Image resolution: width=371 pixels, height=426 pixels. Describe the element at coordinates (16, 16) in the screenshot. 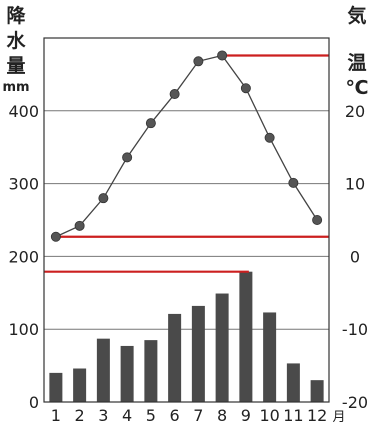

I see `left-axis-title-char: 降` at that location.